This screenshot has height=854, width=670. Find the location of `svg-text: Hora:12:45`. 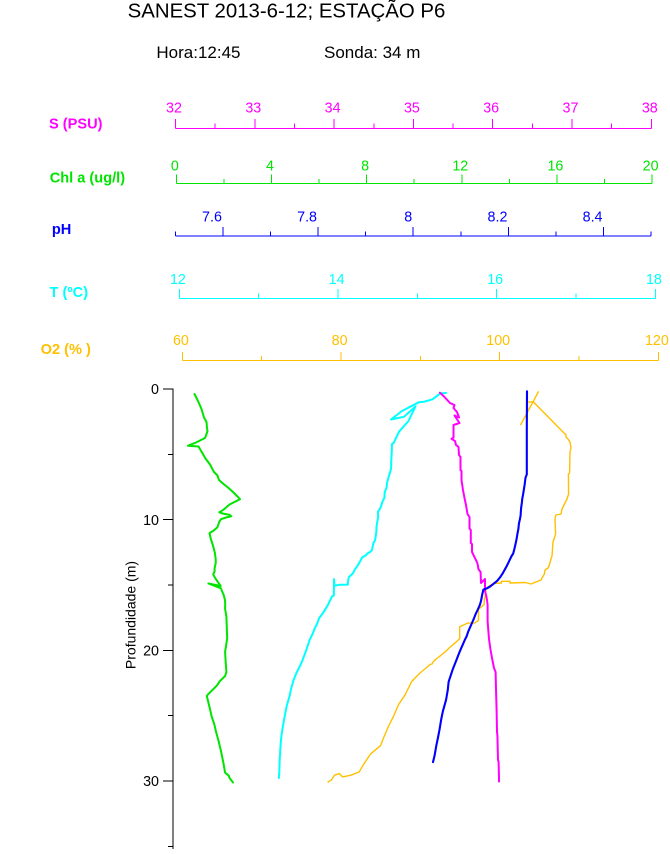

svg-text: Hora:12:45 is located at coordinates (198, 52).